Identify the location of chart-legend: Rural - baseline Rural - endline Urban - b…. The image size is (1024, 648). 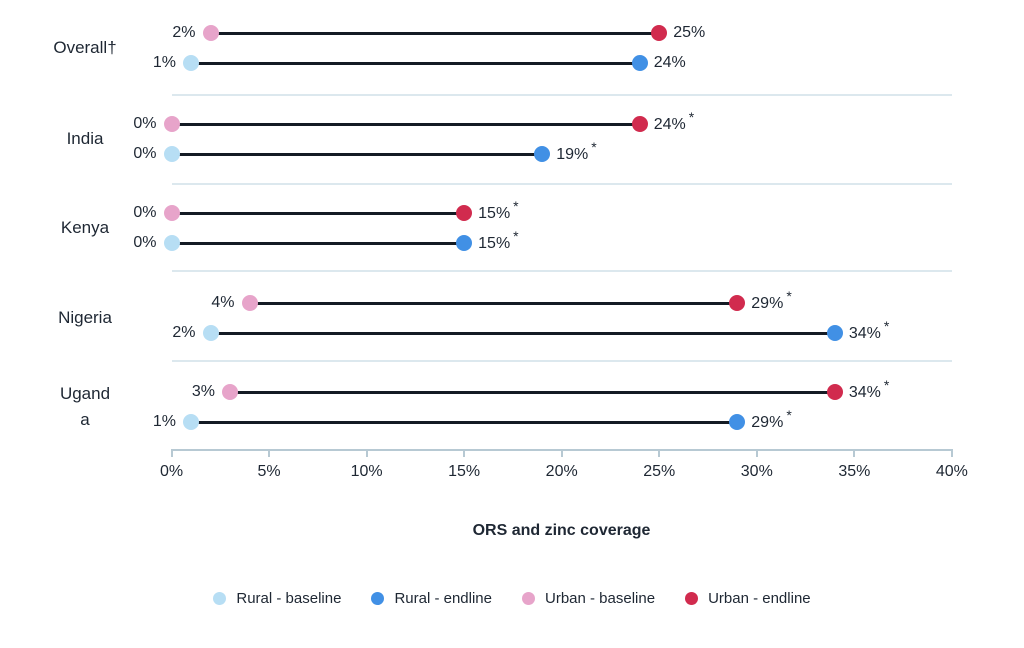
(512, 598).